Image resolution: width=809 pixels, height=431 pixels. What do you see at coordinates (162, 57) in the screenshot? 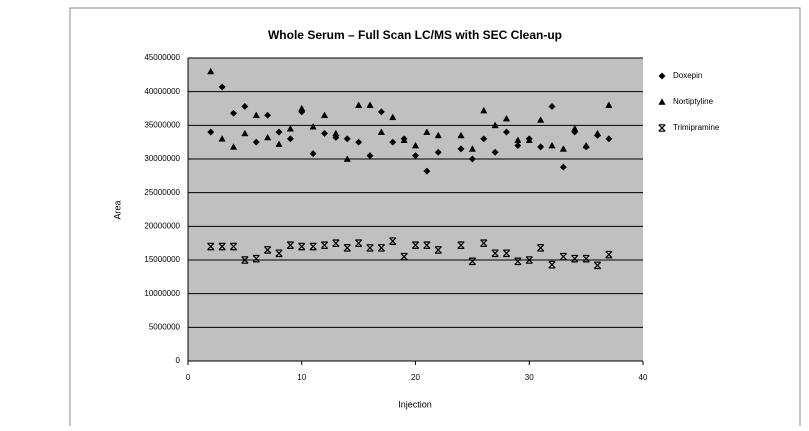
I see `y-tick-label: 45000000` at bounding box center [162, 57].